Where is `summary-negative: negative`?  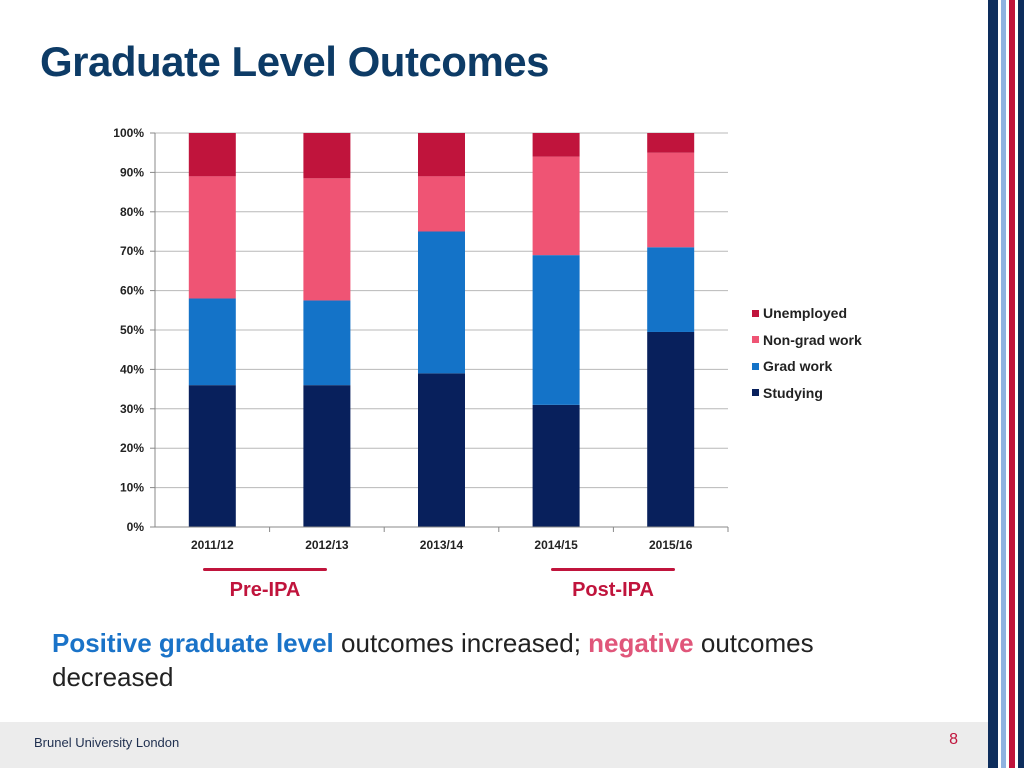
summary-negative: negative is located at coordinates (641, 643).